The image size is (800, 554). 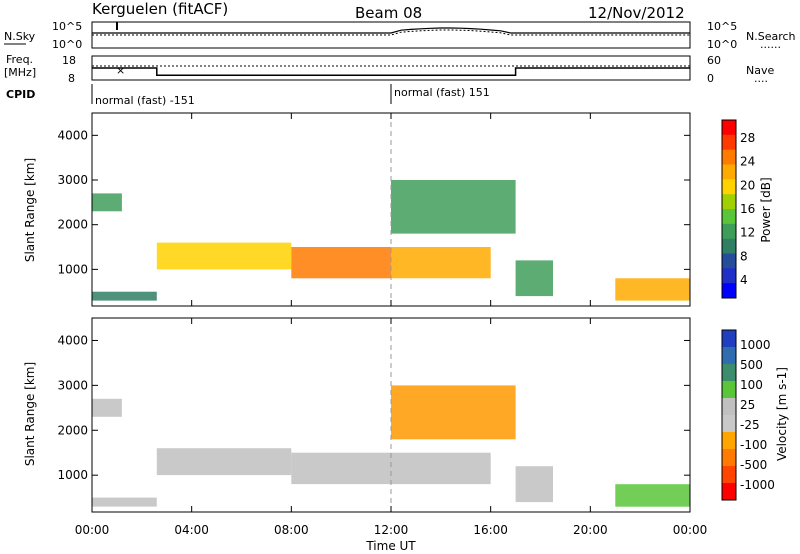 I want to click on x-tick-label: 00:00, so click(x=690, y=530).